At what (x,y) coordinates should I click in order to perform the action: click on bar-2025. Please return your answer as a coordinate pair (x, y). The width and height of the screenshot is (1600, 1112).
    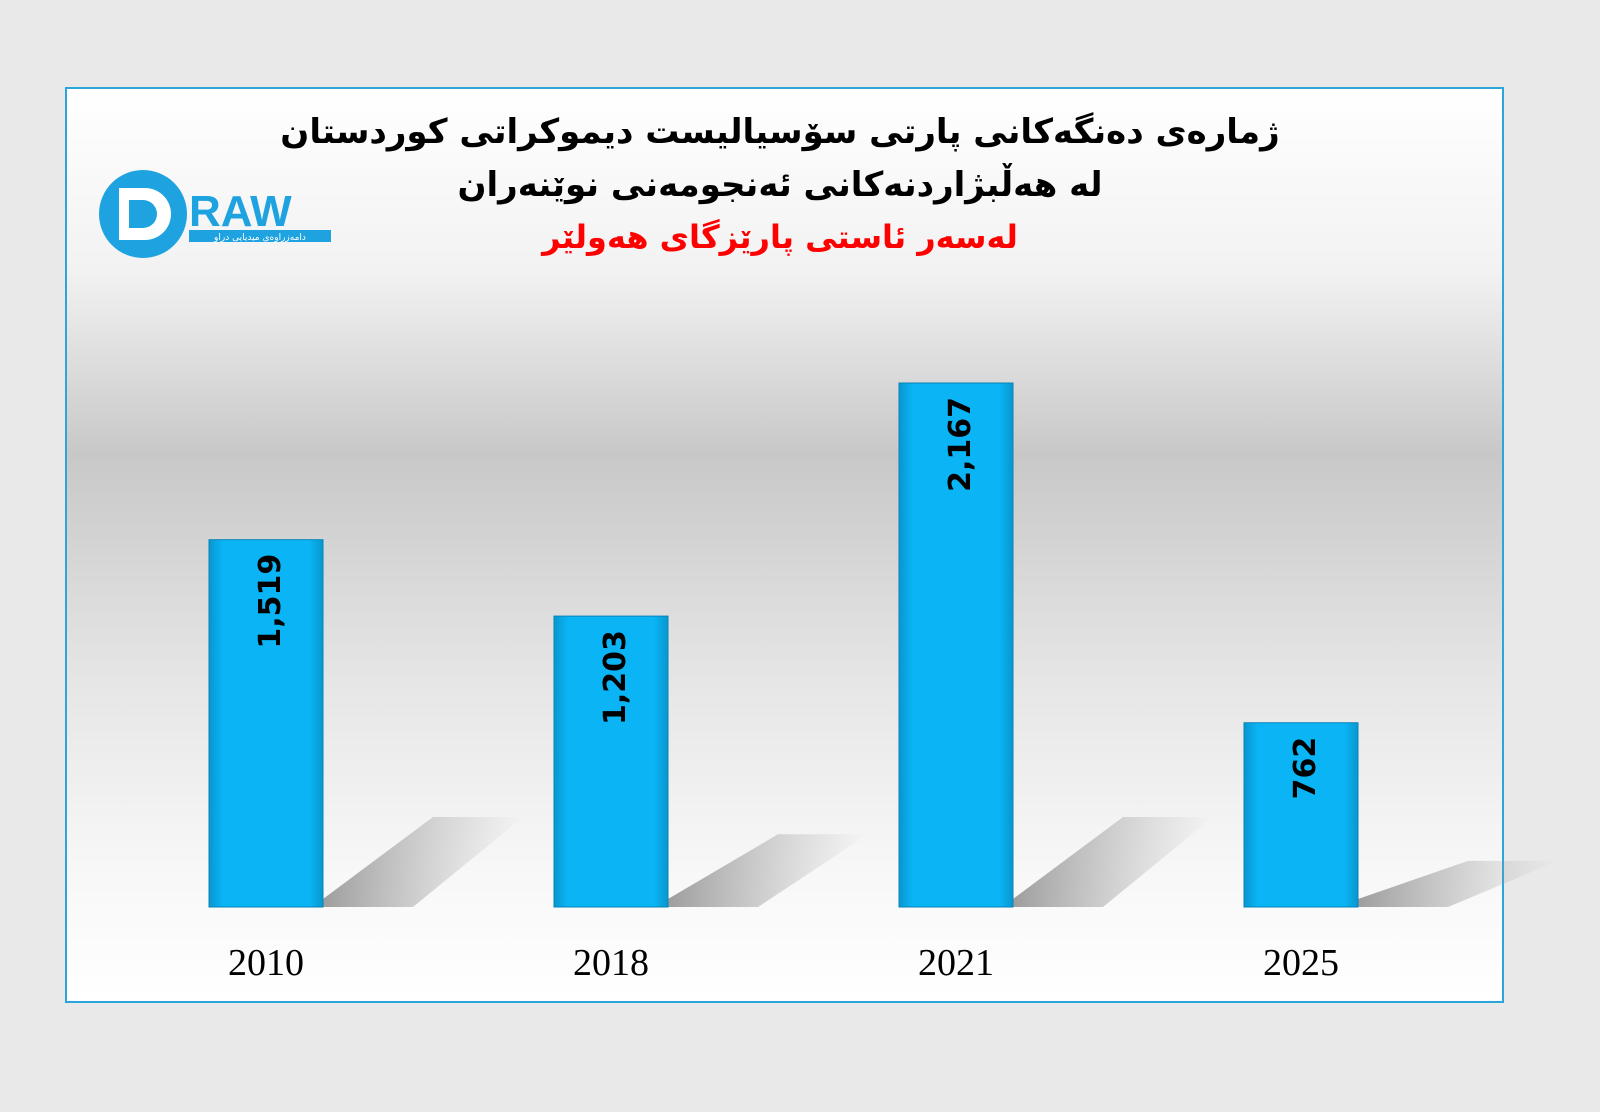
    Looking at the image, I should click on (1301, 815).